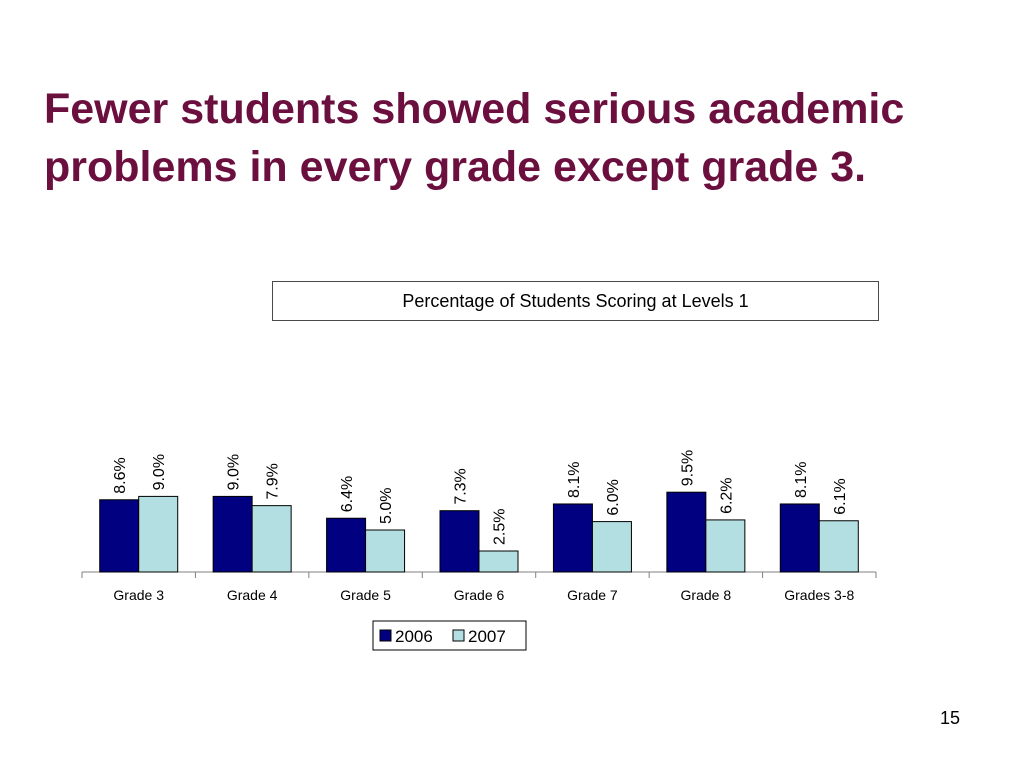 This screenshot has height=768, width=1024. What do you see at coordinates (252, 595) in the screenshot?
I see `x-tick-label: Grade 4` at bounding box center [252, 595].